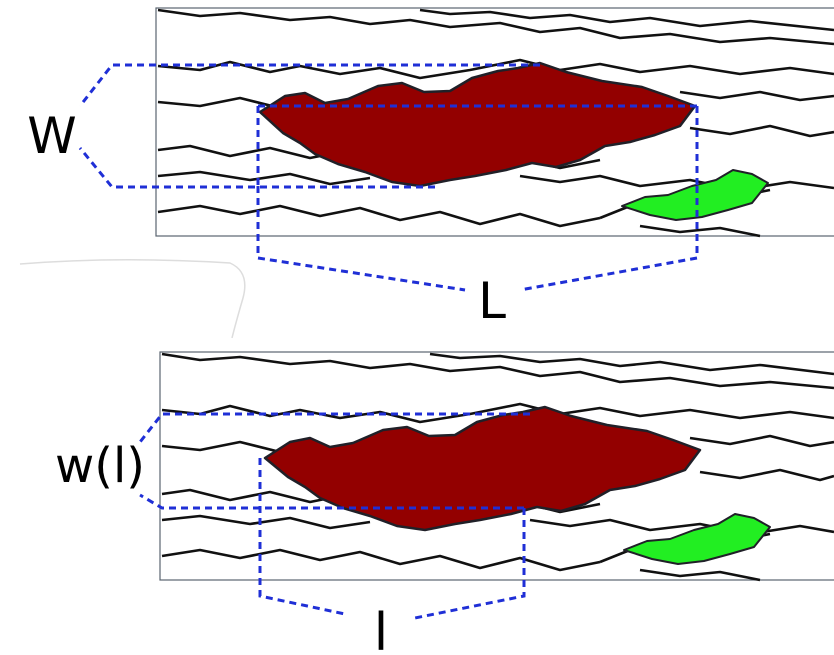 The image size is (834, 655). Describe the element at coordinates (381, 629) in the screenshot. I see `length-label-l: l` at that location.